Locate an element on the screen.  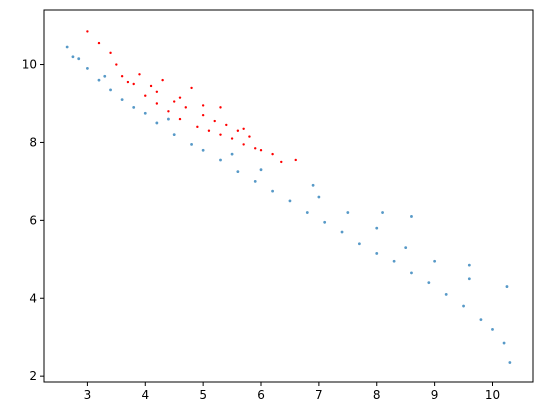
x-tick-label: 4 is located at coordinates (145, 395).